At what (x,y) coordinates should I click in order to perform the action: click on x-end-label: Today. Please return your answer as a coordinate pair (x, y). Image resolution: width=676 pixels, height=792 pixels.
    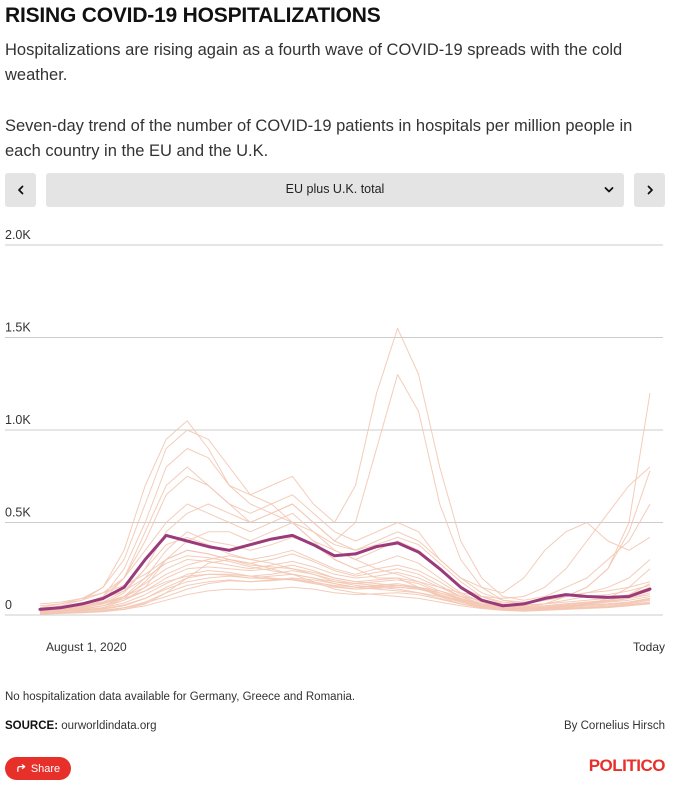
    Looking at the image, I should click on (649, 647).